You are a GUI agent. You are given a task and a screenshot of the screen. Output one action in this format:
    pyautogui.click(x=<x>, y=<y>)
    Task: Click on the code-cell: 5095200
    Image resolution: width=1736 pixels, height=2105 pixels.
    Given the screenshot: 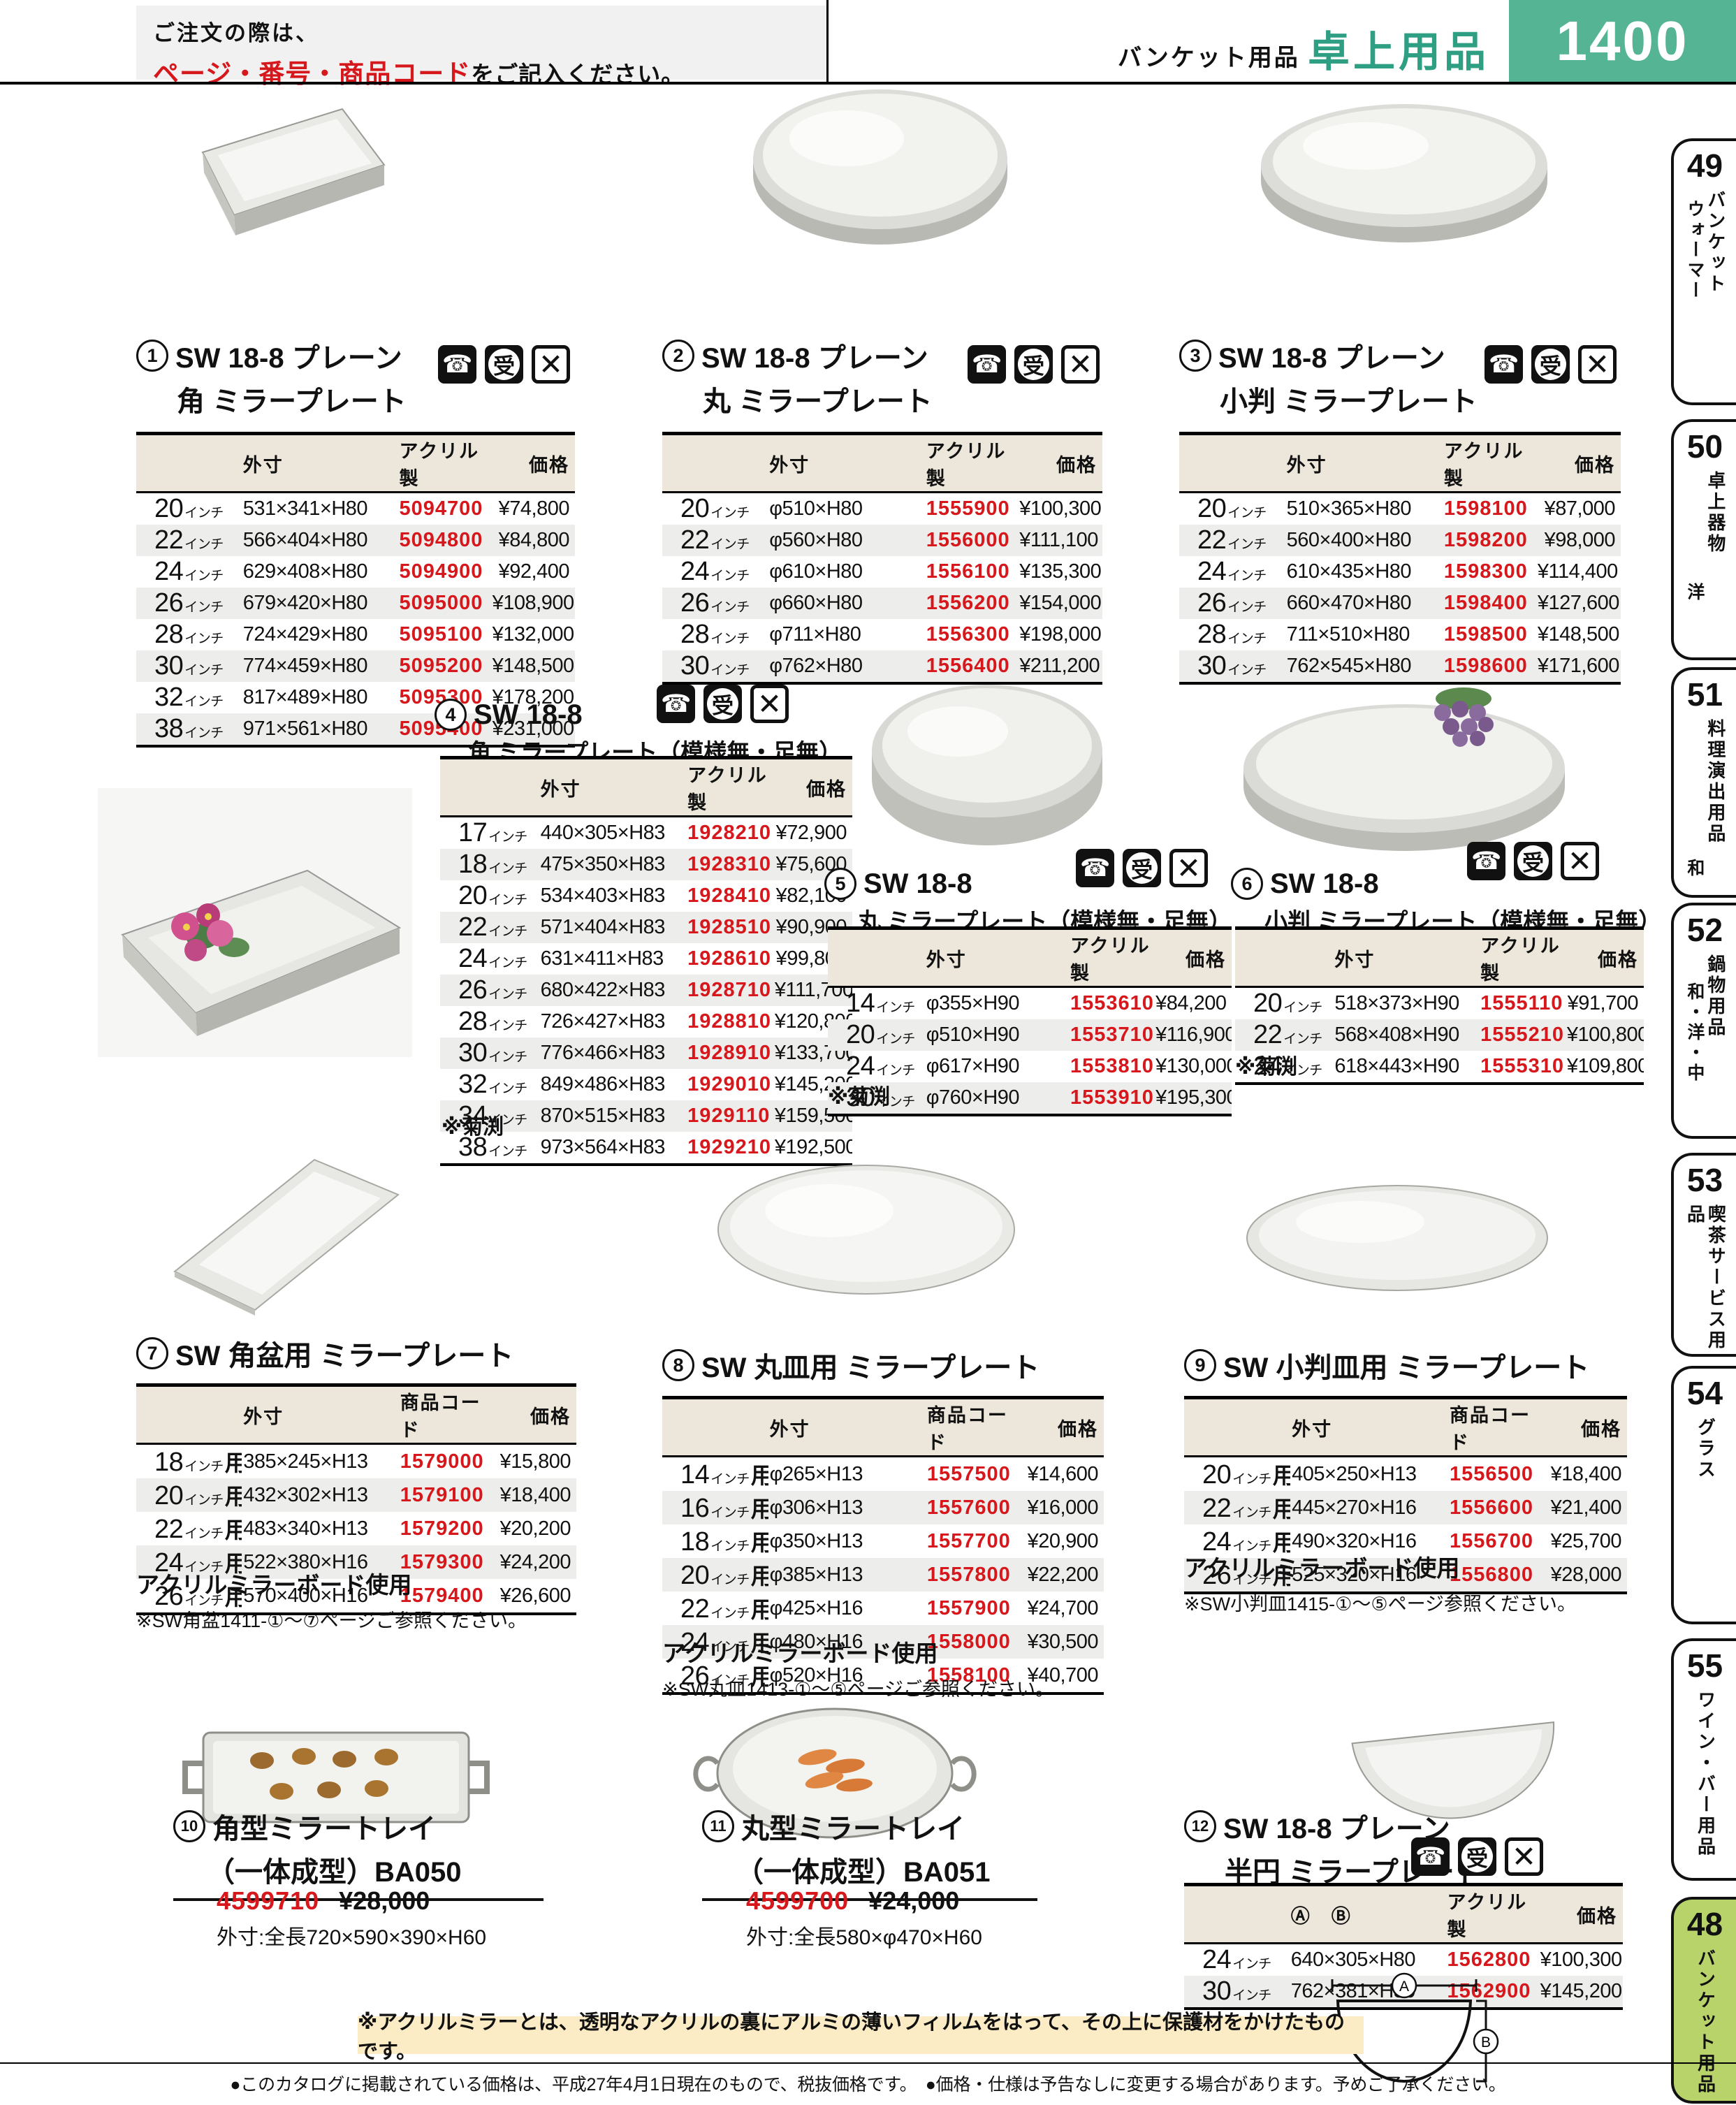 What is the action you would take?
    pyautogui.click(x=443, y=666)
    